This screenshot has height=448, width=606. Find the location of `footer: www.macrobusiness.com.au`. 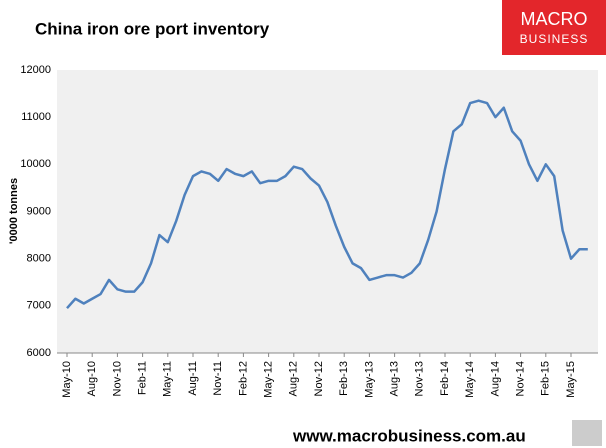

footer: www.macrobusiness.com.au is located at coordinates (409, 435).